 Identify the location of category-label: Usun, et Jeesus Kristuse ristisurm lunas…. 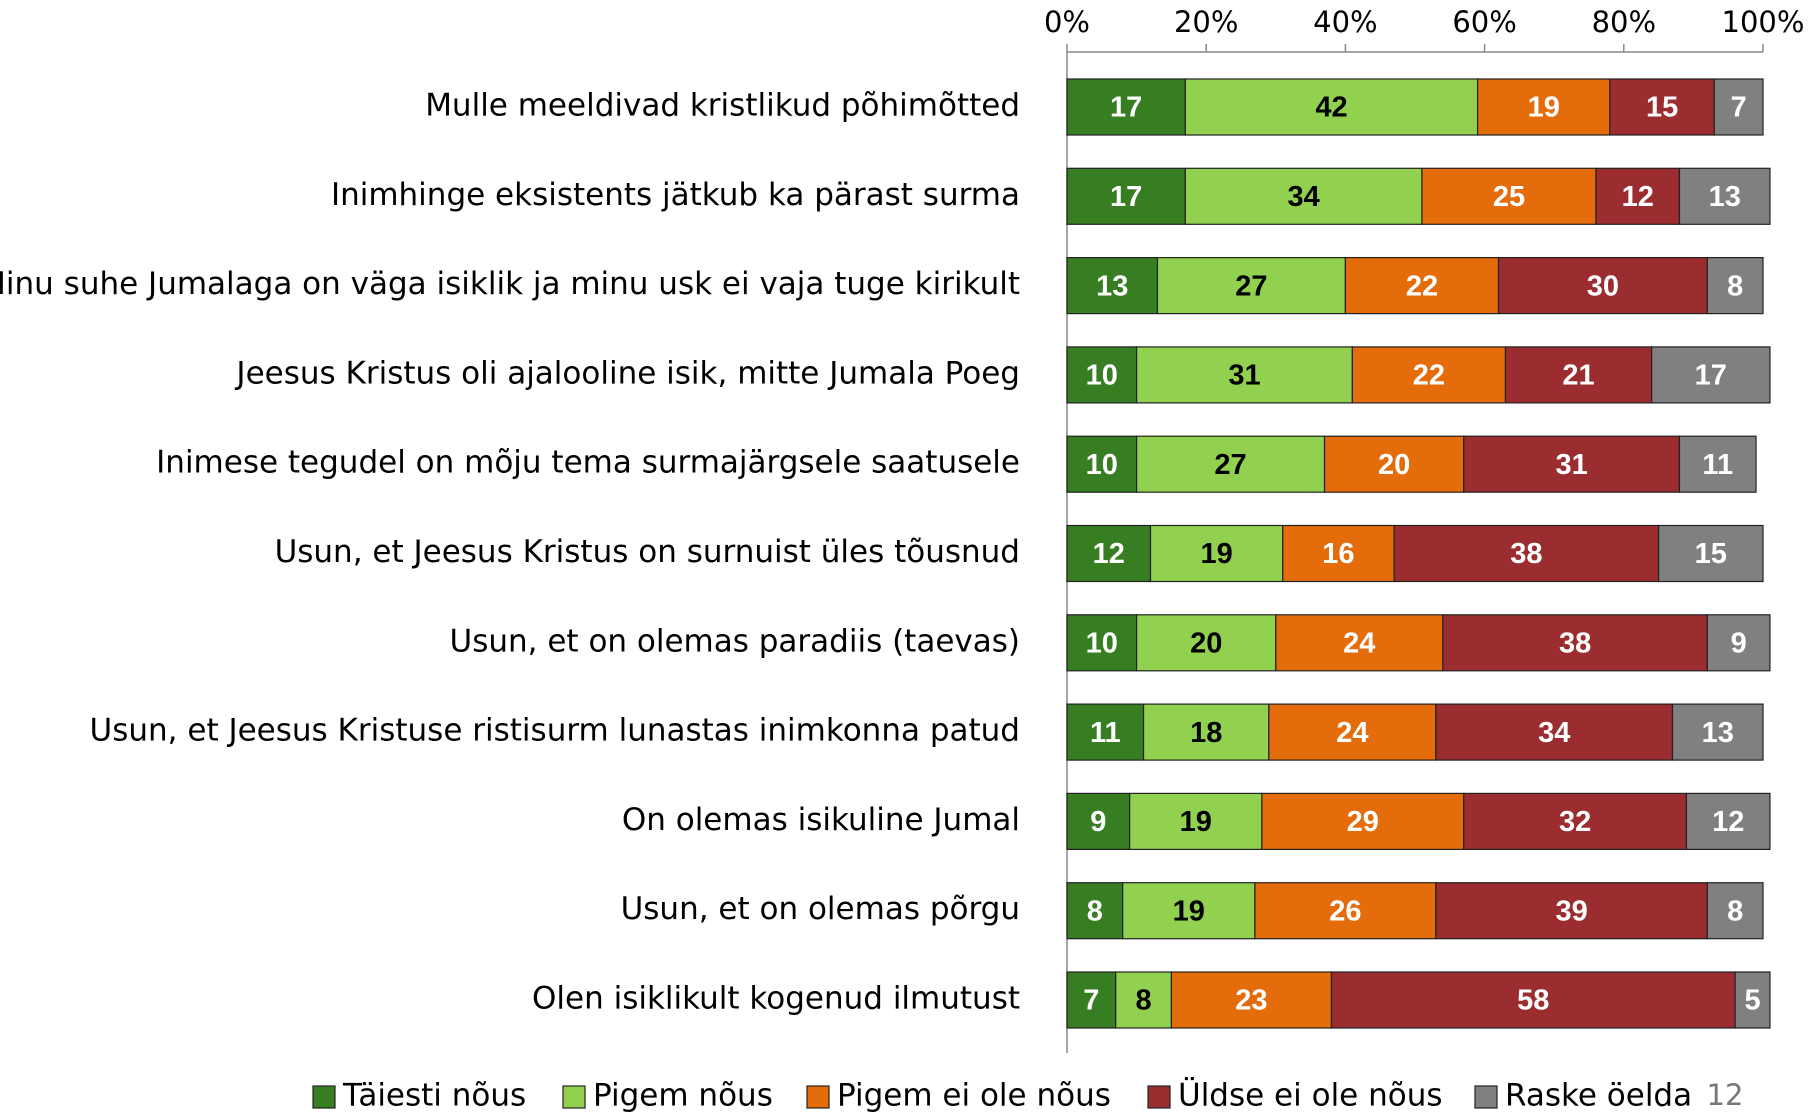
(555, 731).